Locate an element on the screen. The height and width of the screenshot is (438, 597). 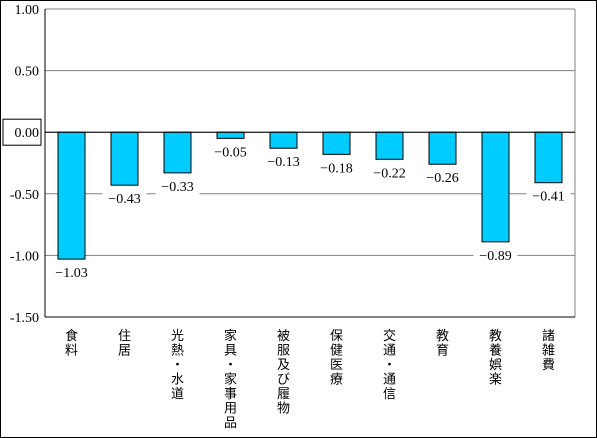
value-label: −1.03 is located at coordinates (71, 273).